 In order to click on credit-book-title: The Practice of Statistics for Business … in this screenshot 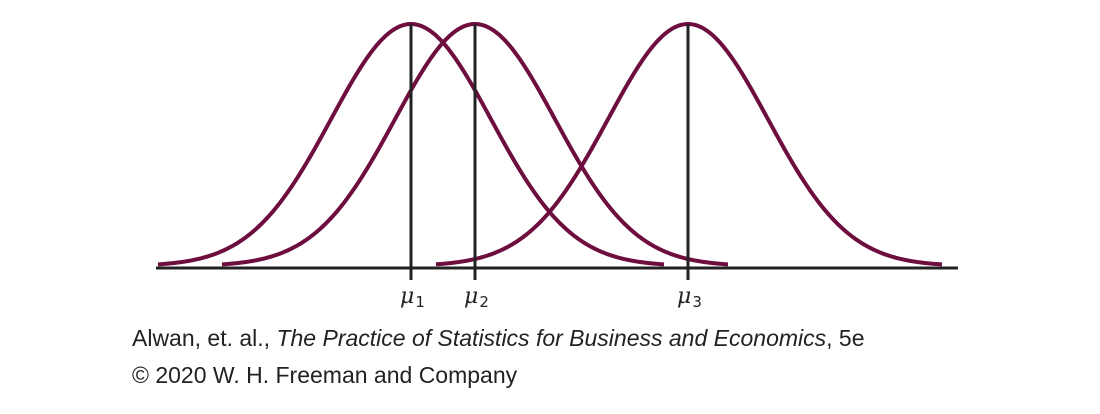, I will do `click(551, 338)`.